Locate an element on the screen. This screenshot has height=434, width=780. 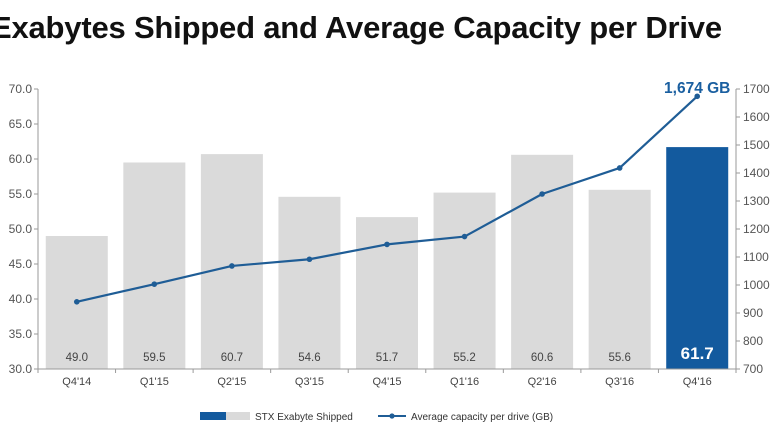
legend-label-line: Average capacity per drive (GB) is located at coordinates (482, 417).